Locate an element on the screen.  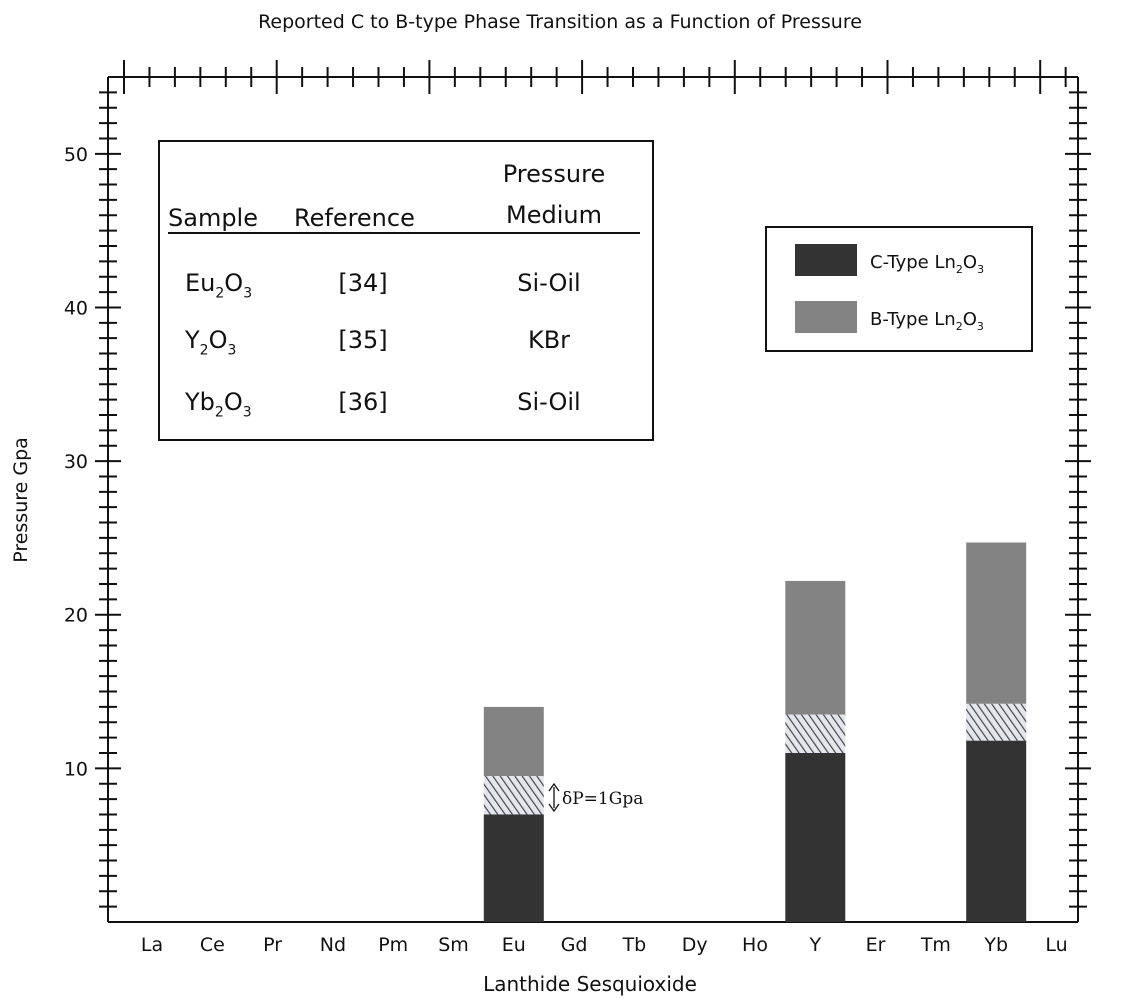
y-tick-labels: 10 20 30 40 50 is located at coordinates (76, 462).